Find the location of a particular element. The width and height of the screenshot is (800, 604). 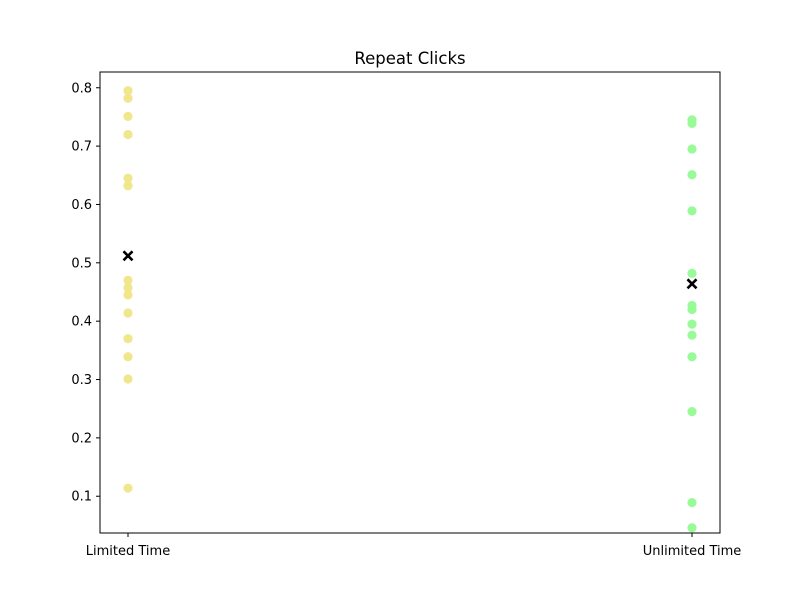

y-tick-label: 0.3 is located at coordinates (81, 380).